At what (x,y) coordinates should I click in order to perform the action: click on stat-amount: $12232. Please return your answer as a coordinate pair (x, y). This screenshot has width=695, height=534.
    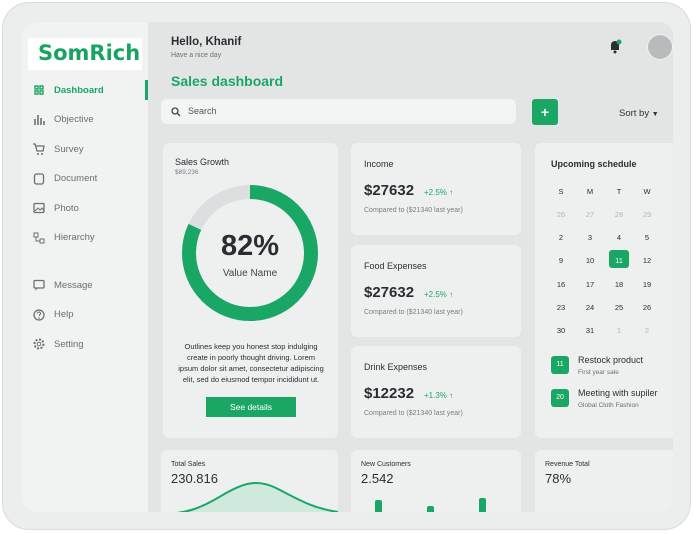
    Looking at the image, I should click on (389, 393).